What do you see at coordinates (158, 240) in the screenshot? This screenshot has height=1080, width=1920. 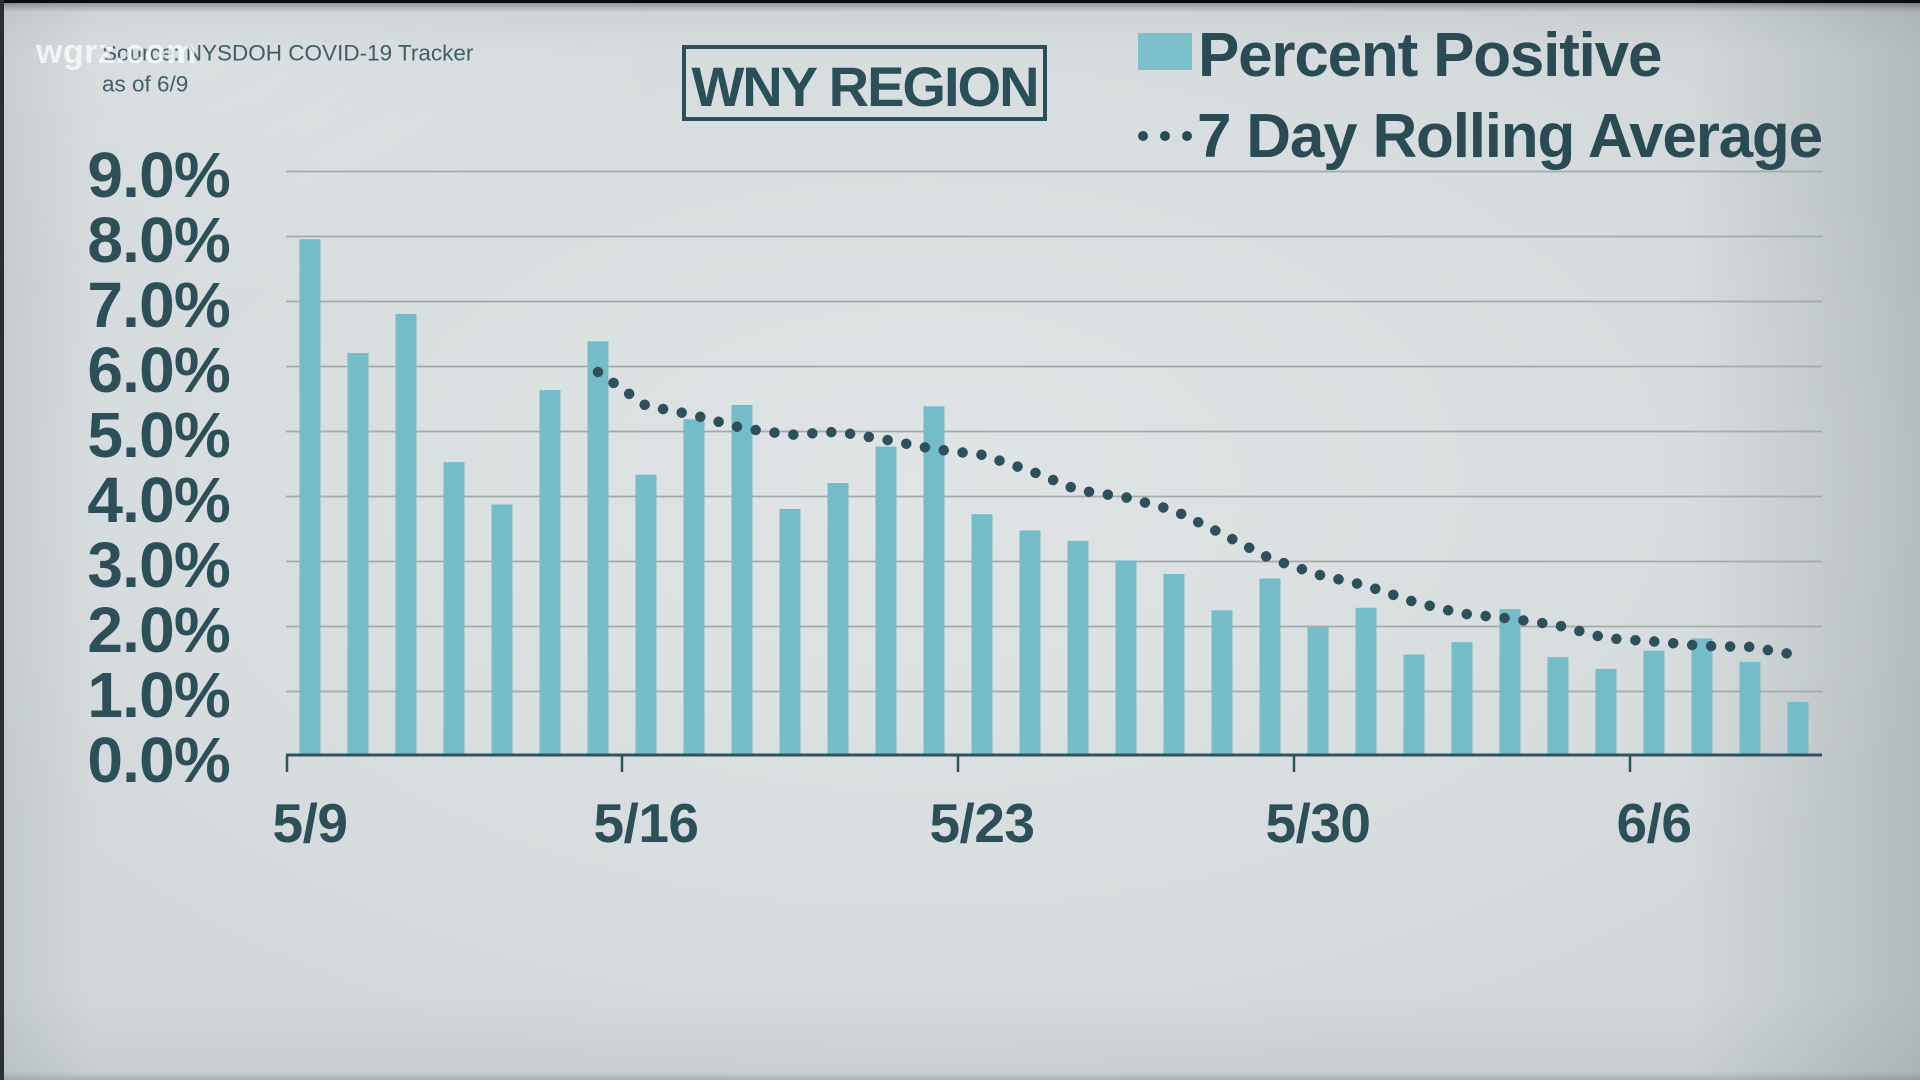 I see `svg-text: 8.0%` at bounding box center [158, 240].